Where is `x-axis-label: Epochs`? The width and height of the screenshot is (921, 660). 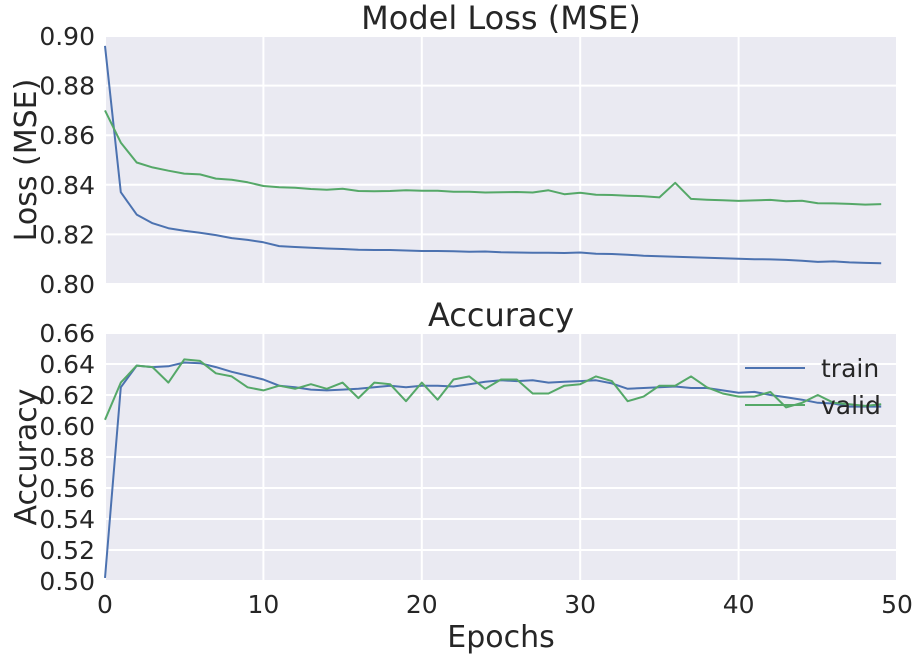
x-axis-label: Epochs is located at coordinates (501, 637).